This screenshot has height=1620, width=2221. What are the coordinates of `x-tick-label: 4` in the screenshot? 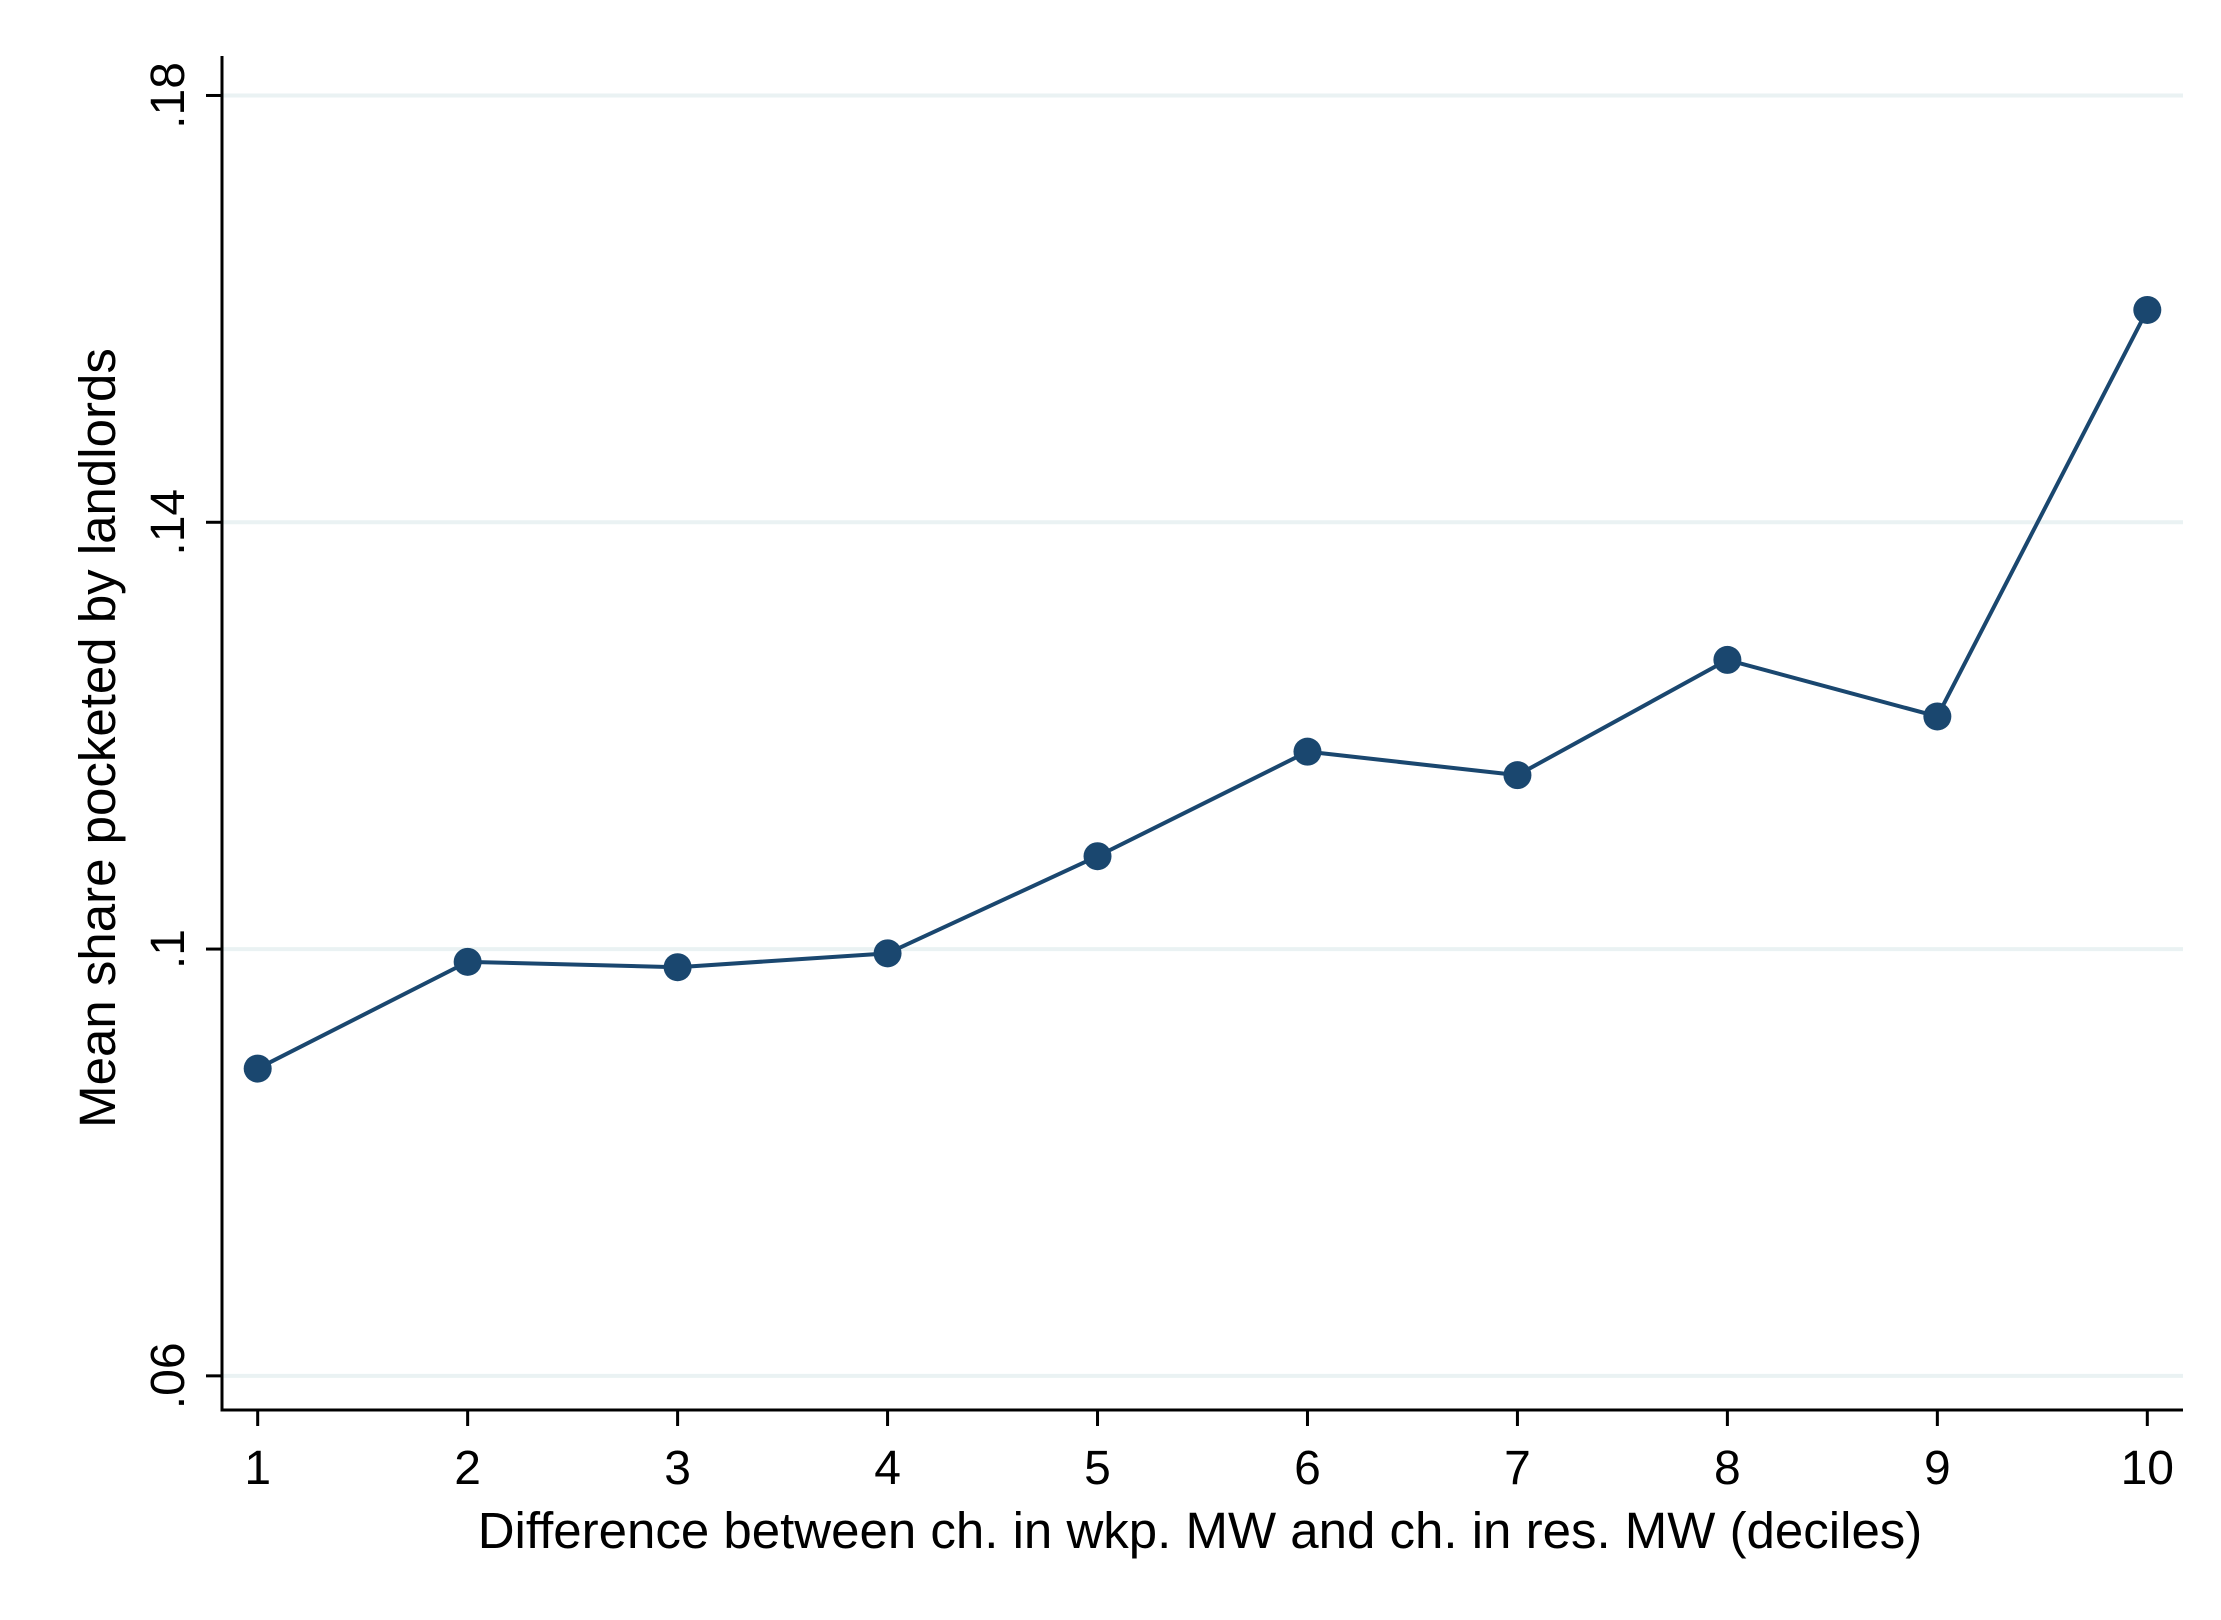 It's located at (887, 1468).